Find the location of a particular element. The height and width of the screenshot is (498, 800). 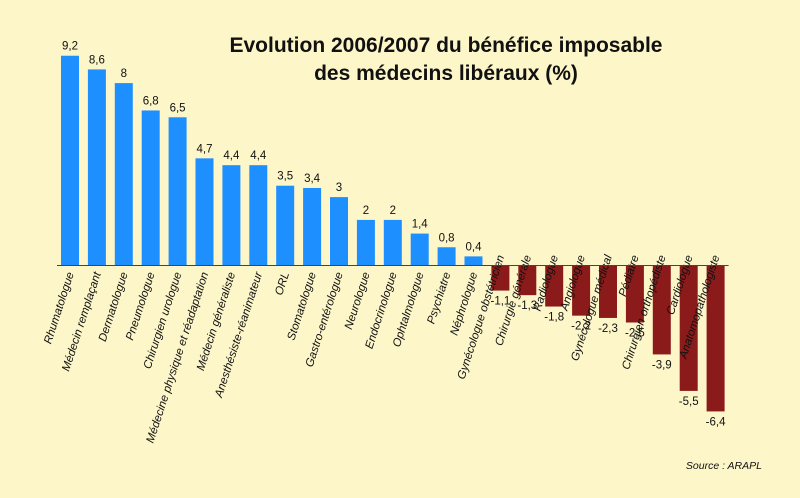

value-label: 3,5 is located at coordinates (285, 177).